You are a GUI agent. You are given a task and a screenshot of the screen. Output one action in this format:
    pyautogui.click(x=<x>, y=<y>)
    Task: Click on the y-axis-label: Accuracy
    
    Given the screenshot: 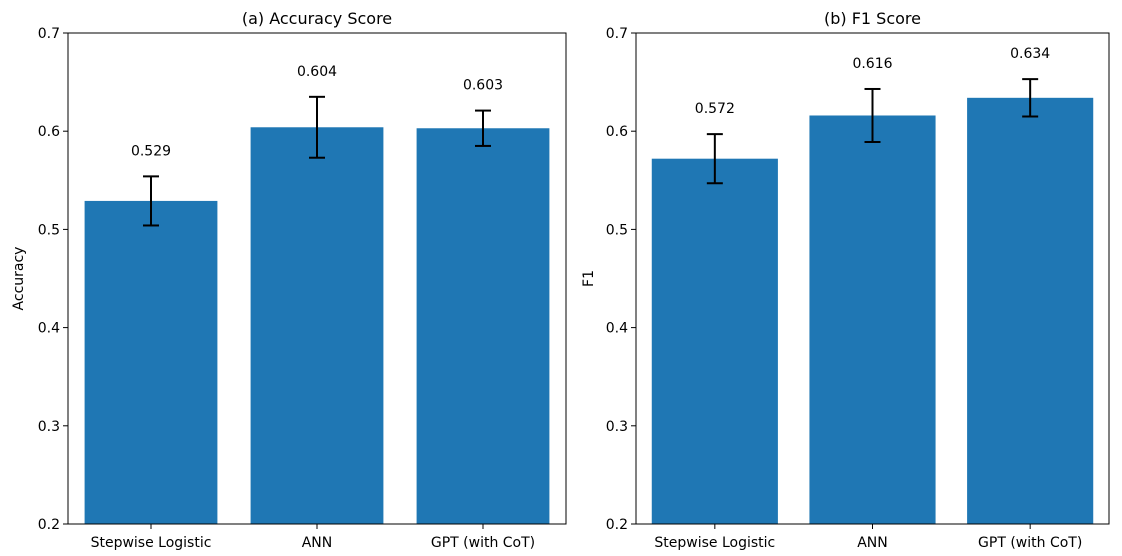 What is the action you would take?
    pyautogui.click(x=19, y=279)
    